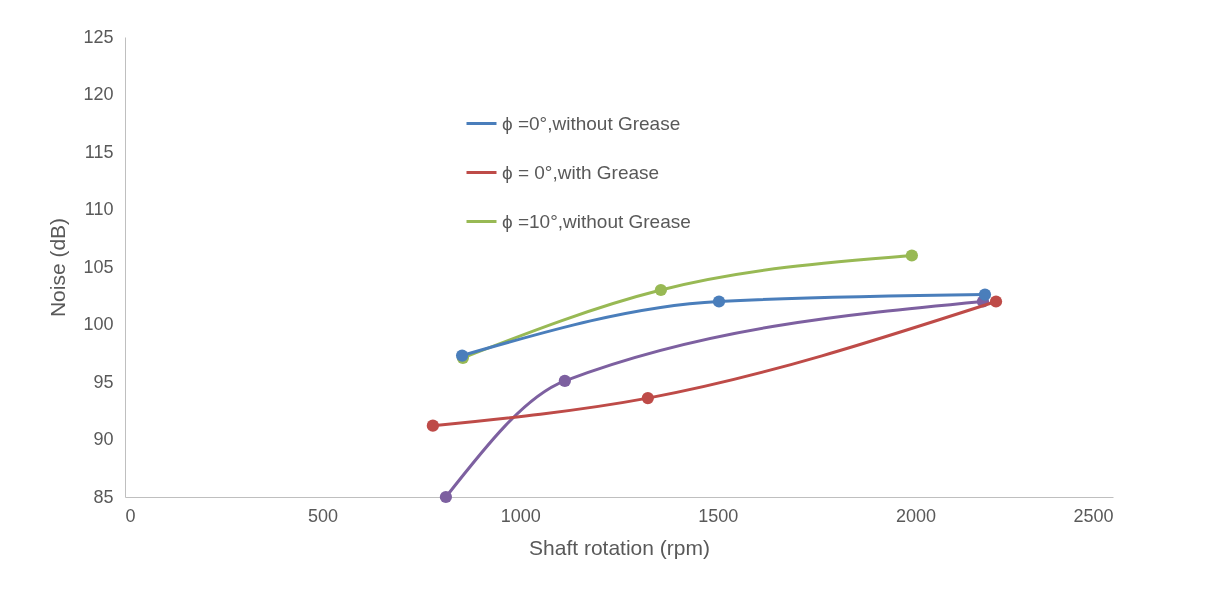 Image resolution: width=1206 pixels, height=590 pixels. I want to click on y-tick-label: 90, so click(103, 439).